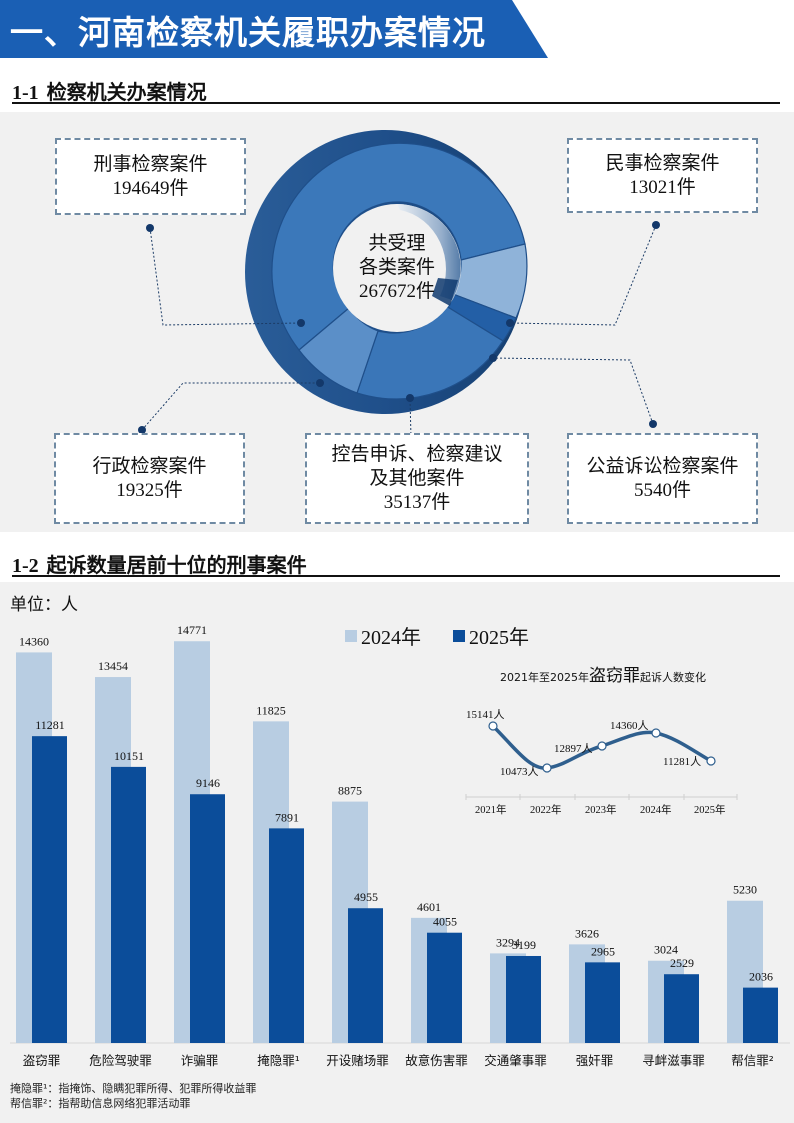  I want to click on section-1-title: 检察机关办案情况, so click(126, 92).